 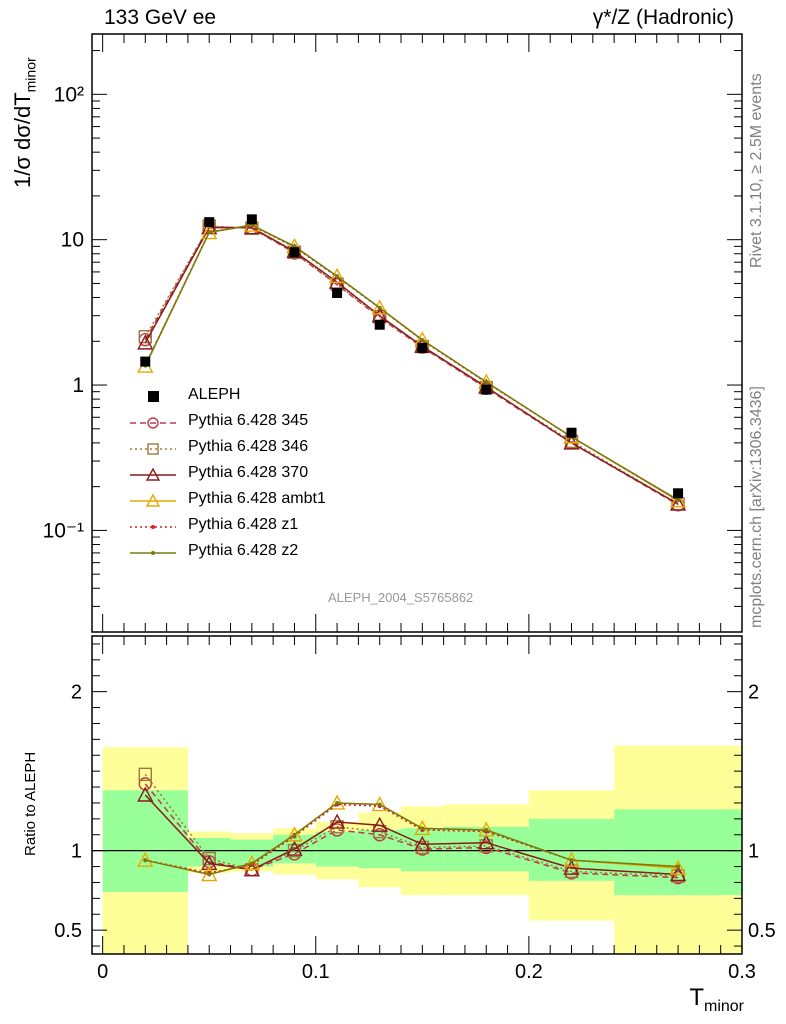 What do you see at coordinates (214, 394) in the screenshot?
I see `legend-label: ALEPH` at bounding box center [214, 394].